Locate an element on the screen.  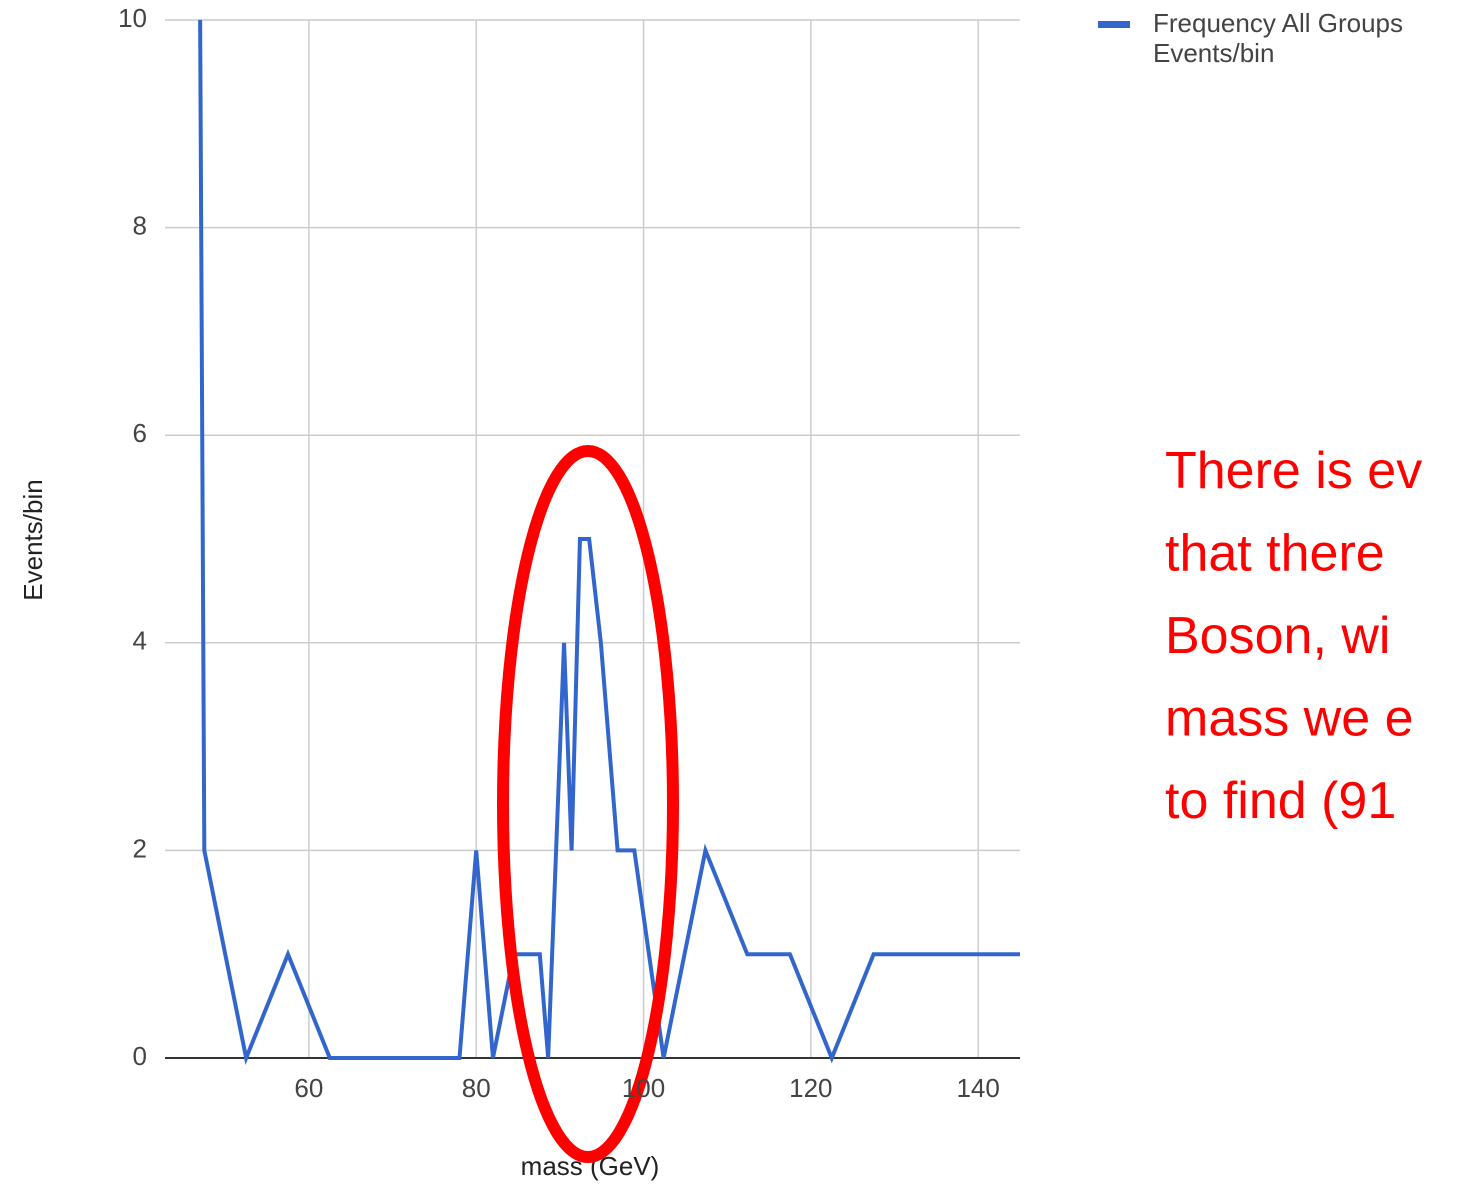
annotation-line: There is ev is located at coordinates (1293, 471).